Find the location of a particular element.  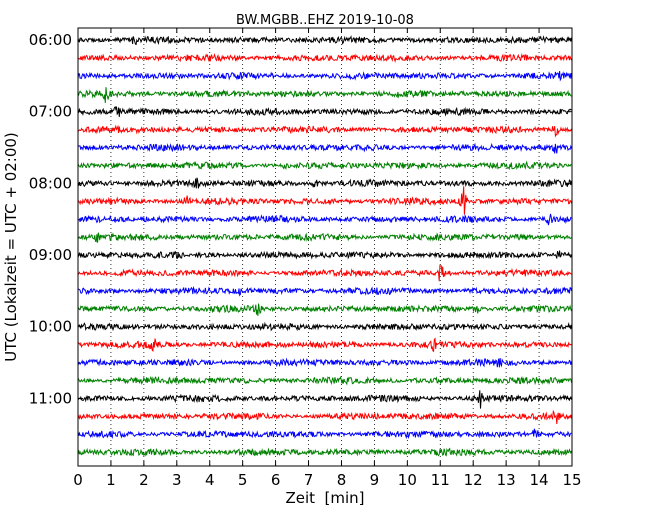

x-tick-label: 13 is located at coordinates (506, 480).